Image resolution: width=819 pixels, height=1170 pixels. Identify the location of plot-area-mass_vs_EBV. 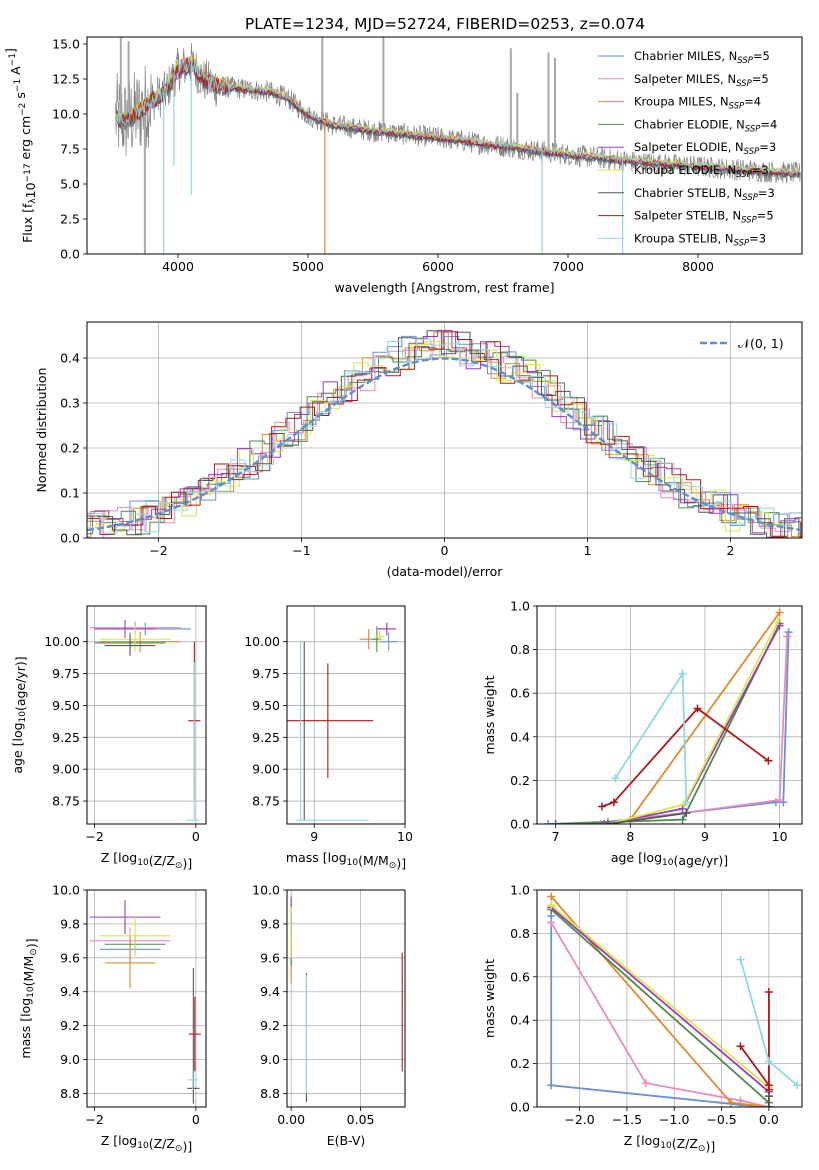
(346, 998).